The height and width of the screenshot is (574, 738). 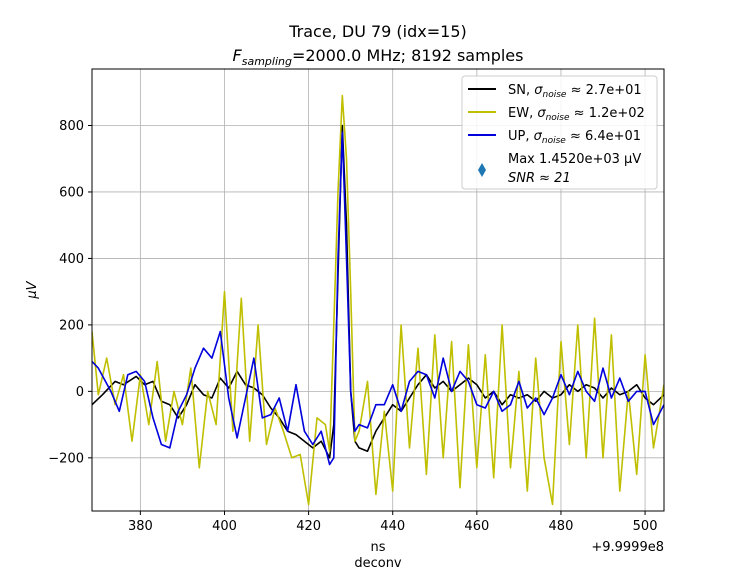 I want to click on x-tick-label: 480, so click(x=561, y=526).